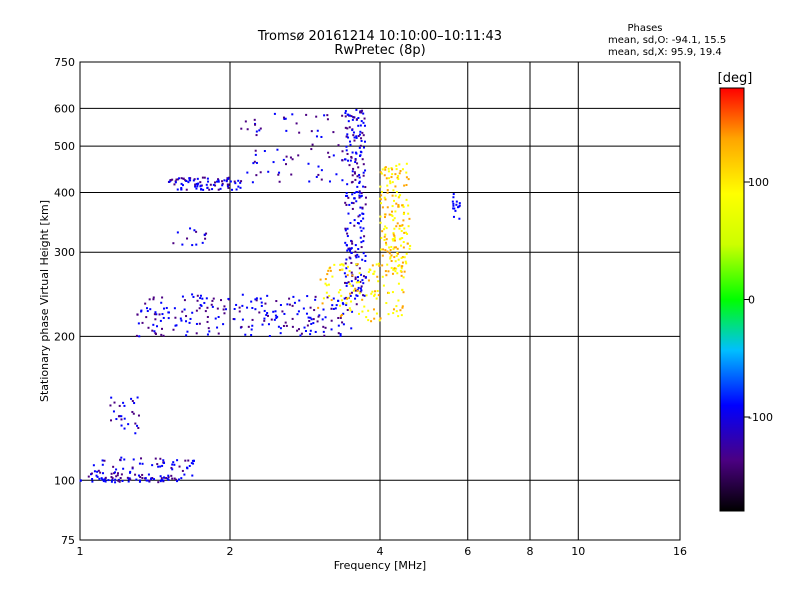 The image size is (800, 600). I want to click on x-tick-label: 8, so click(530, 551).